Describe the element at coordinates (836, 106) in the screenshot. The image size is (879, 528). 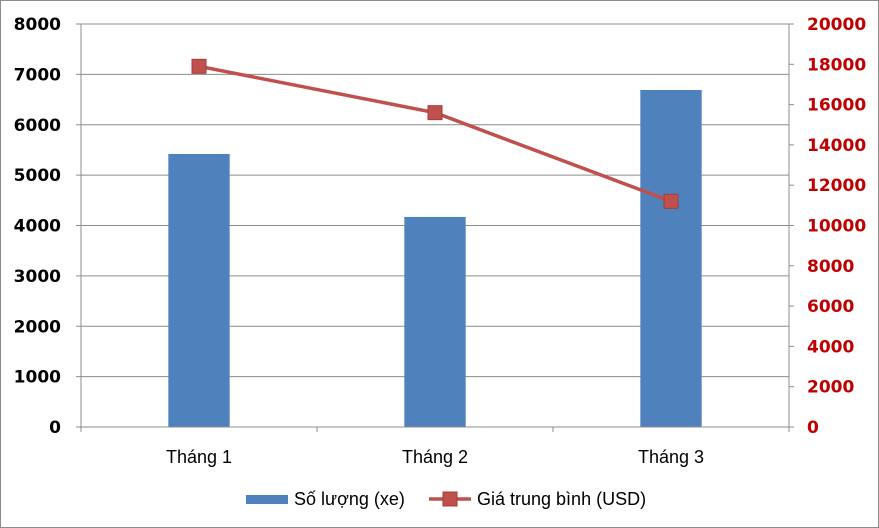
I see `right-tick-label: 16000` at that location.